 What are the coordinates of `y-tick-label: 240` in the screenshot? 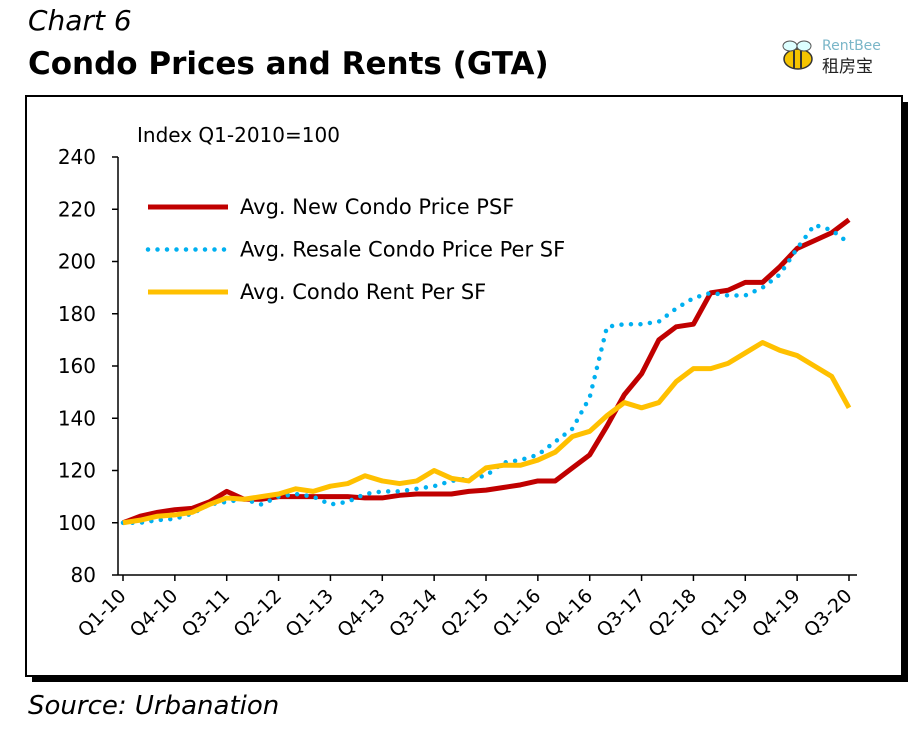 It's located at (77, 157).